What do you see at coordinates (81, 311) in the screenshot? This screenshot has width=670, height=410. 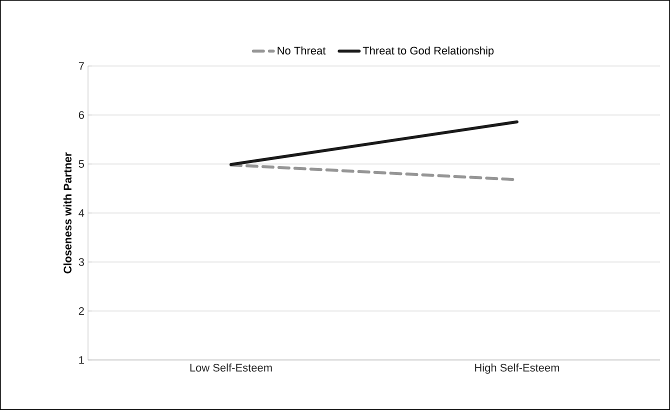 I see `y-tick-label: 2` at bounding box center [81, 311].